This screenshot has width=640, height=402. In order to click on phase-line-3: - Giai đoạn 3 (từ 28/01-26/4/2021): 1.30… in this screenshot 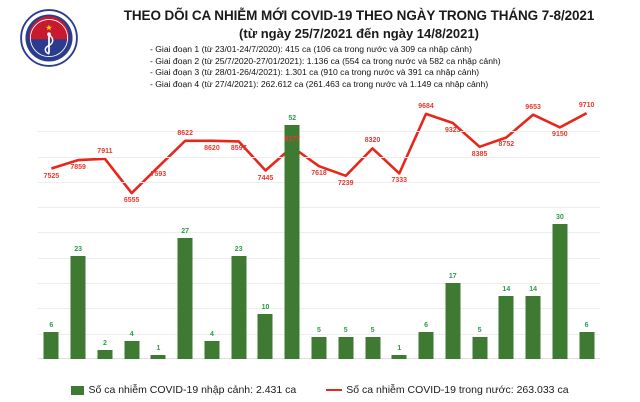, I will do `click(315, 72)`.